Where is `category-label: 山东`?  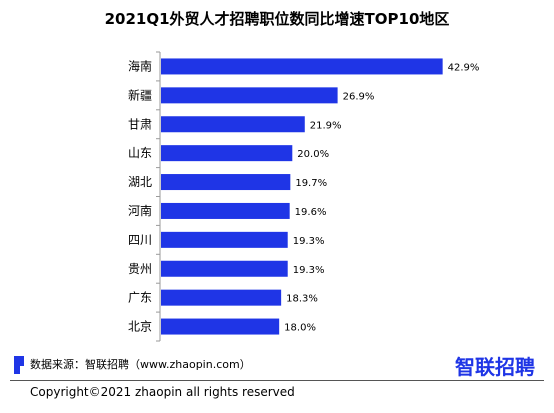 category-label: 山东 is located at coordinates (140, 153).